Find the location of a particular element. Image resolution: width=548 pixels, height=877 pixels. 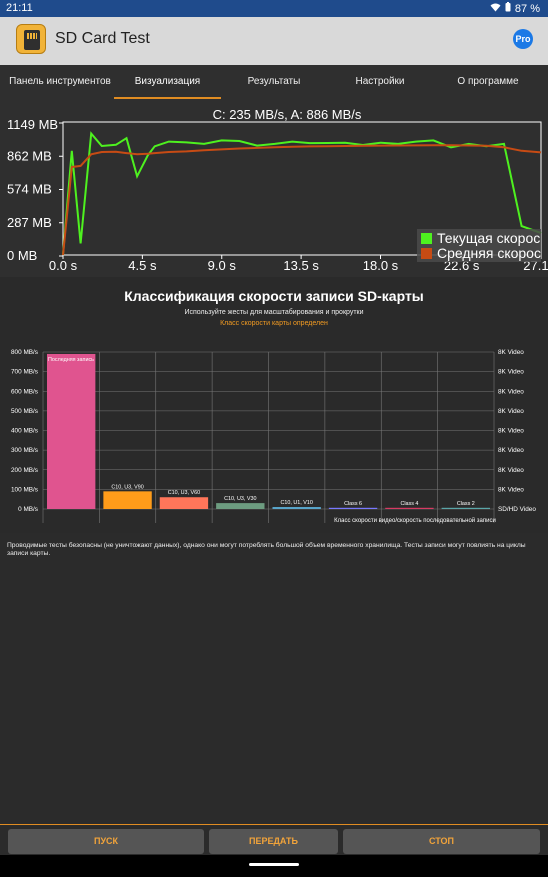

y-tick-label: 0 MB/s is located at coordinates (28, 509).